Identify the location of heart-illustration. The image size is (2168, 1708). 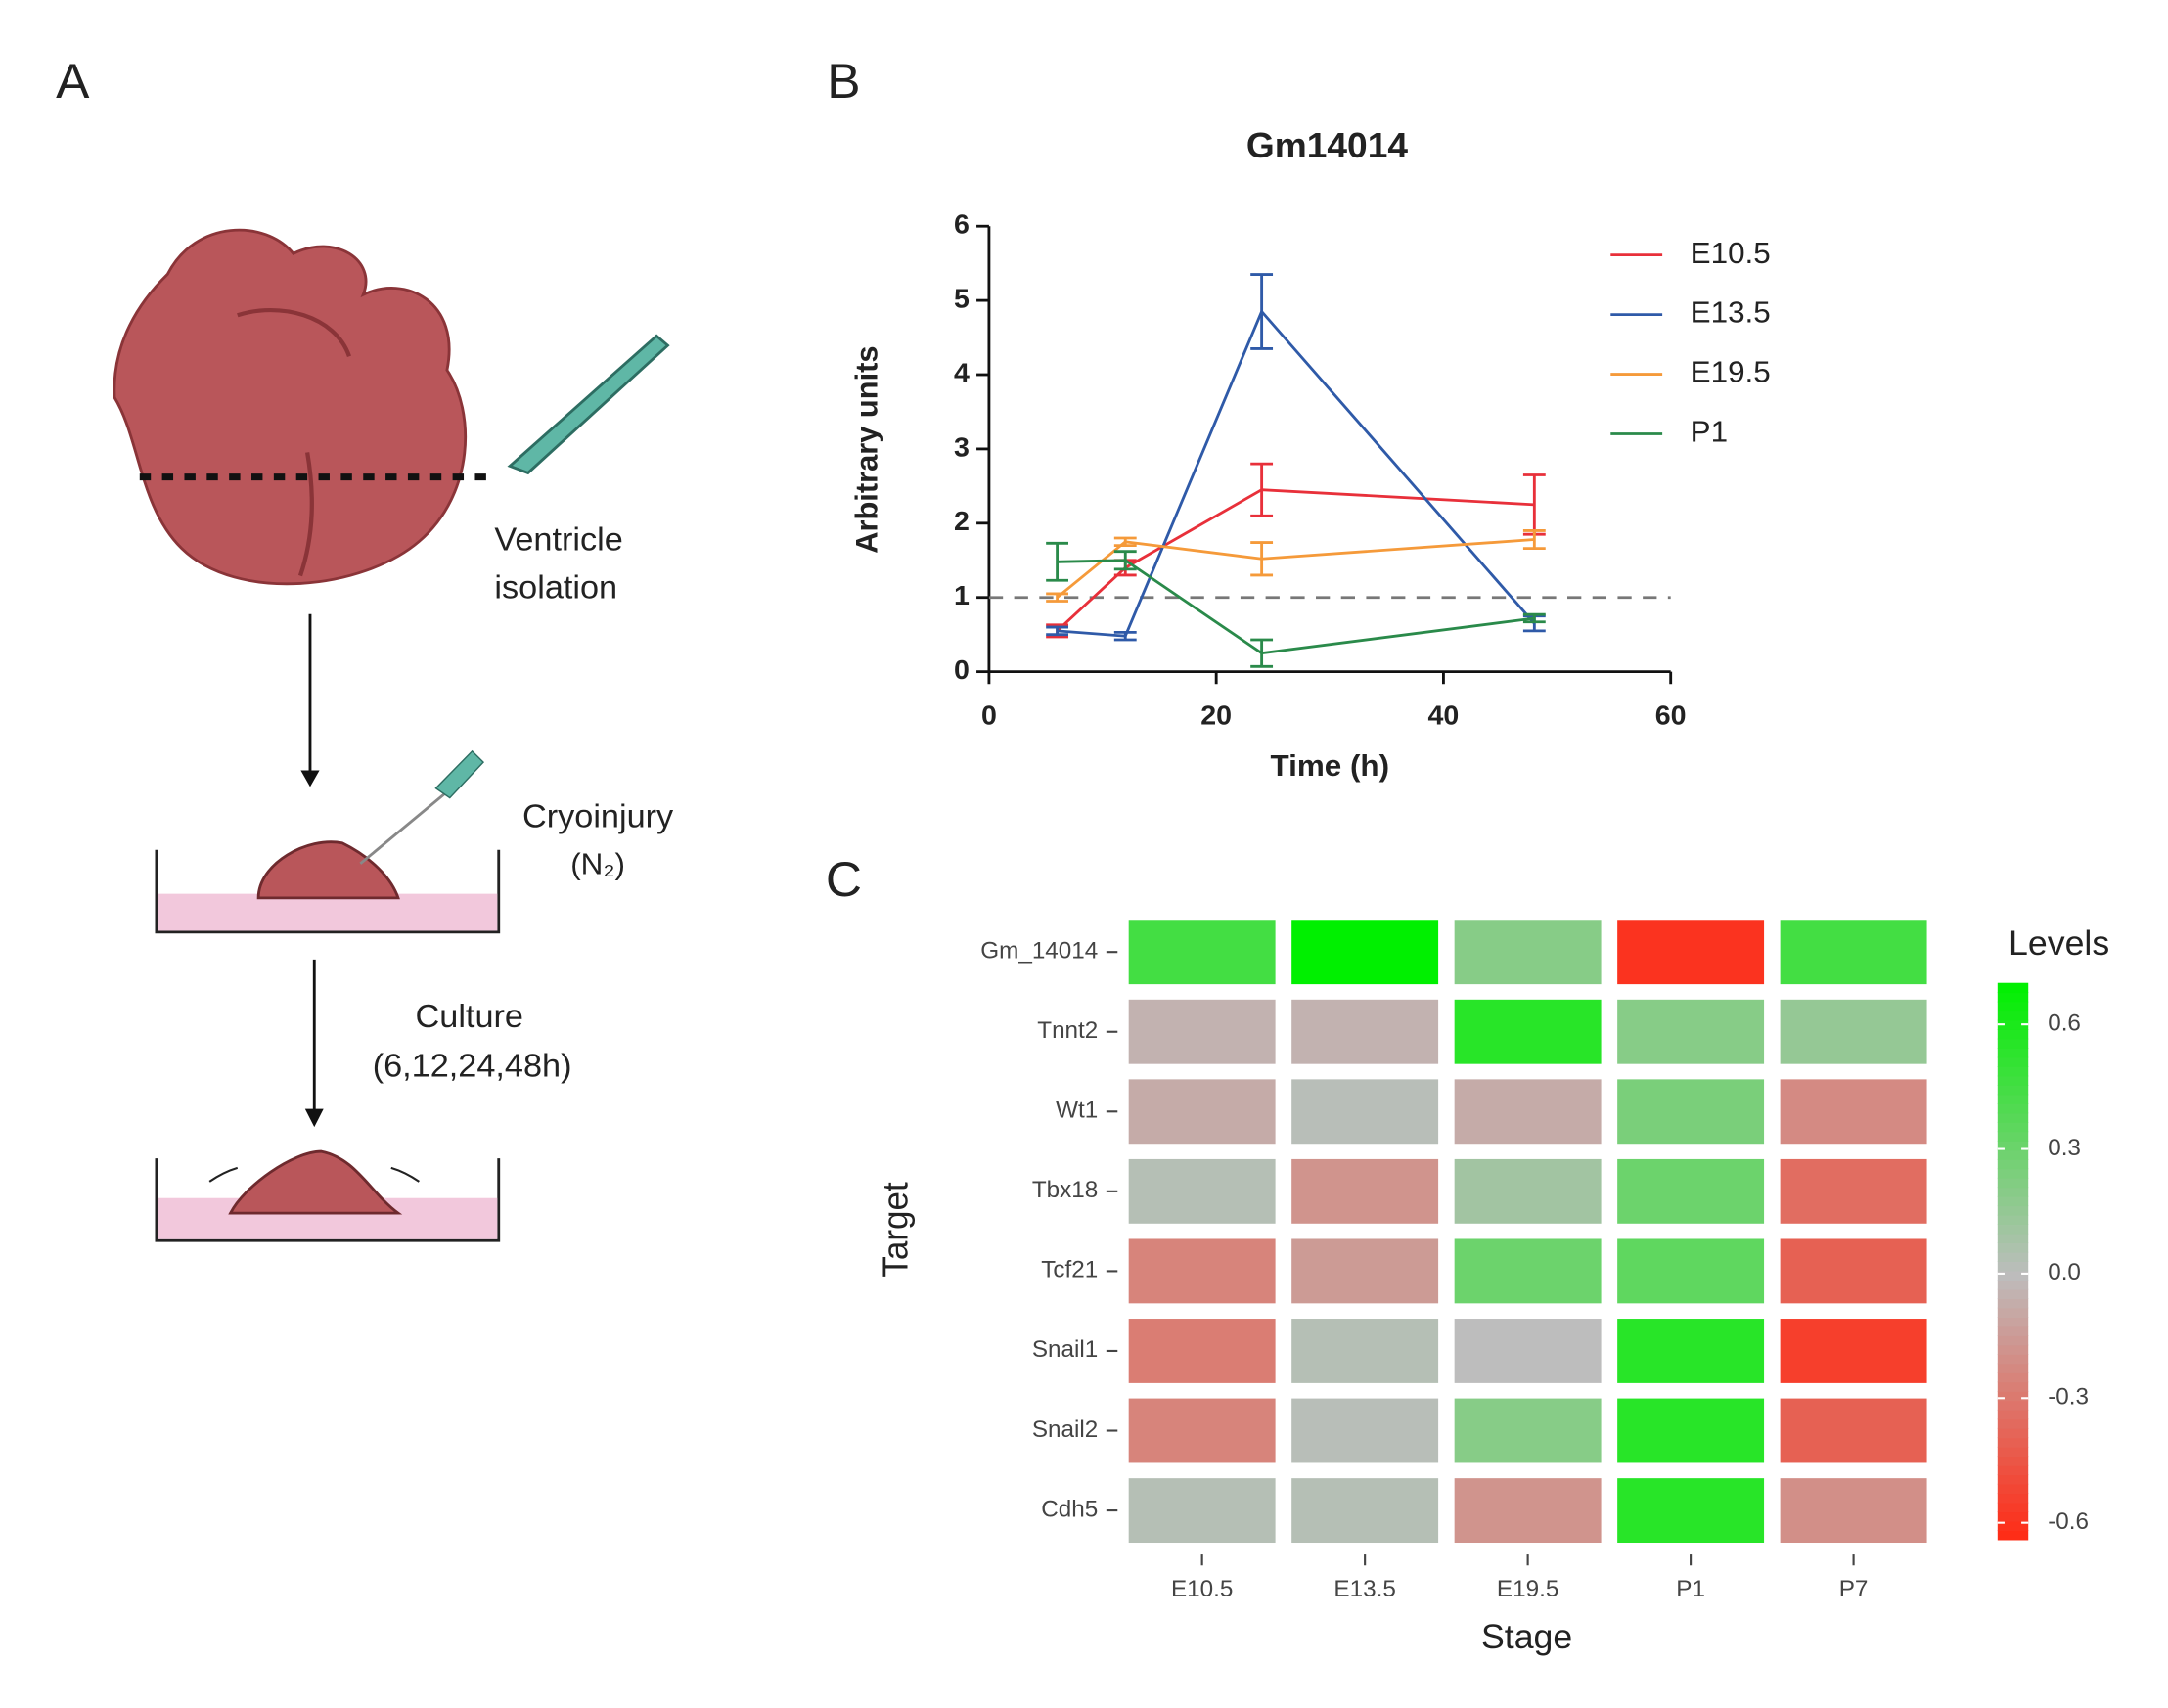
(391, 407).